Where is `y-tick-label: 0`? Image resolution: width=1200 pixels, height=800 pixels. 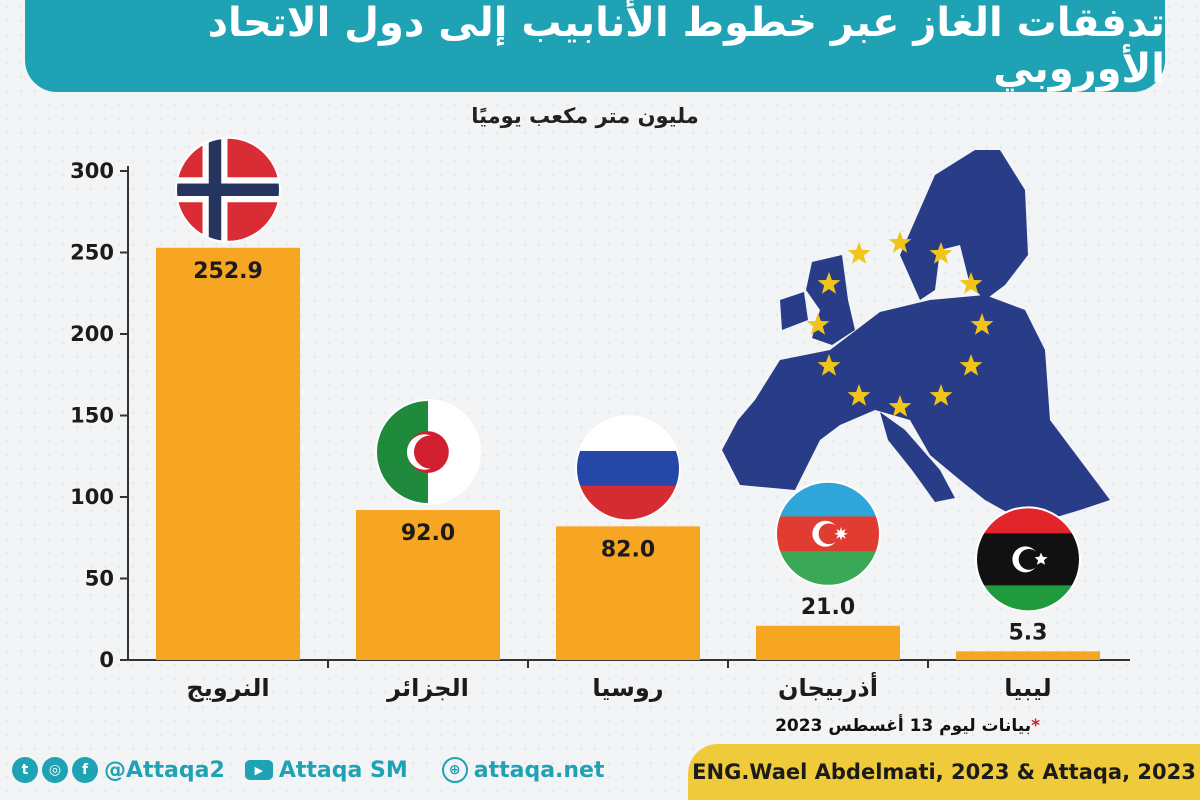 y-tick-label: 0 is located at coordinates (106, 660).